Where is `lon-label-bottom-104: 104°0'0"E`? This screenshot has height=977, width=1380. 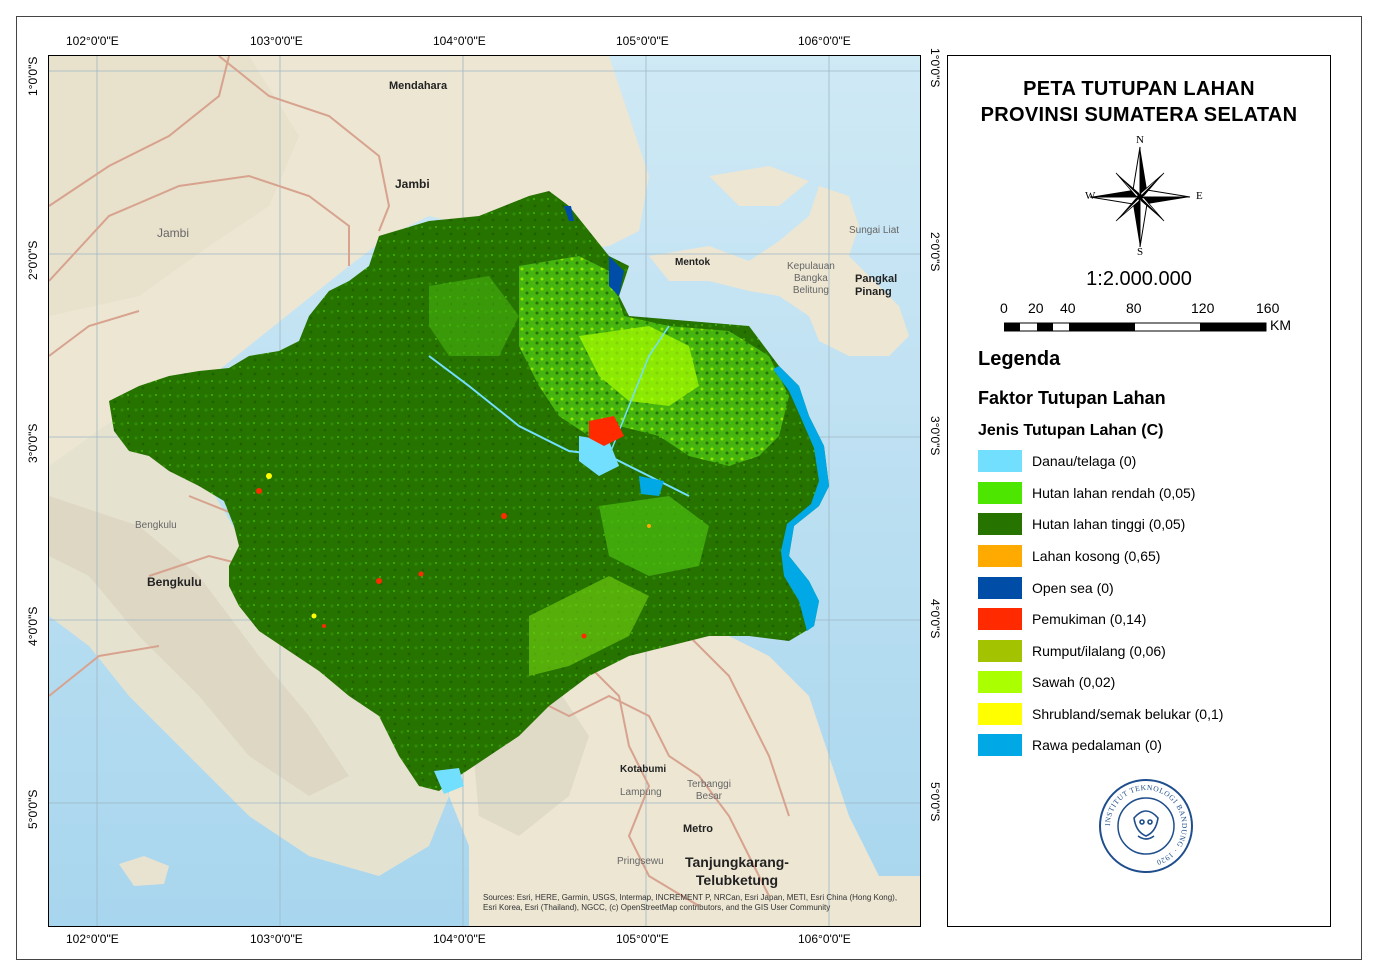 lon-label-bottom-104: 104°0'0"E is located at coordinates (459, 939).